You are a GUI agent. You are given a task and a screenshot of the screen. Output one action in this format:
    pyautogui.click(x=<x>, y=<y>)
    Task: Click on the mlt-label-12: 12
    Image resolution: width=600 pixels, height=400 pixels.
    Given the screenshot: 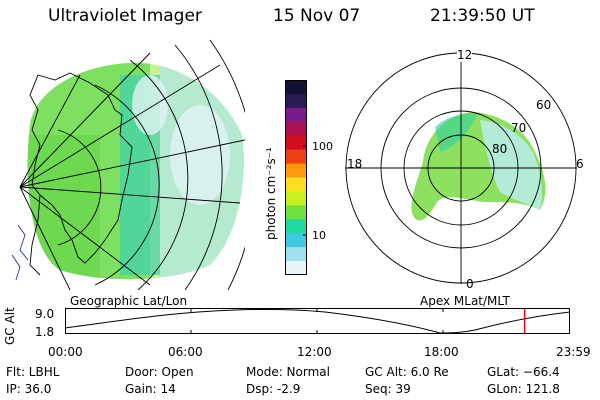 What is the action you would take?
    pyautogui.click(x=465, y=55)
    